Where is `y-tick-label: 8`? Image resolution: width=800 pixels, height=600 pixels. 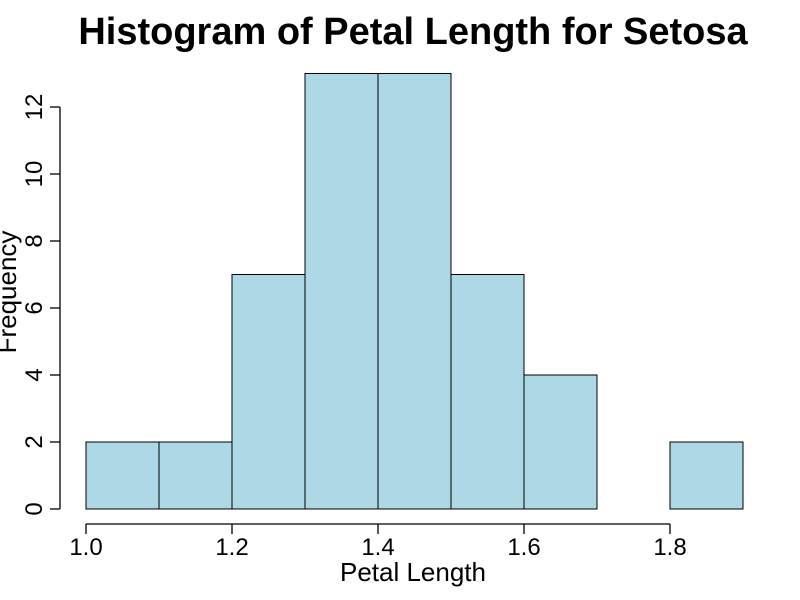
y-tick-label: 8 is located at coordinates (34, 240).